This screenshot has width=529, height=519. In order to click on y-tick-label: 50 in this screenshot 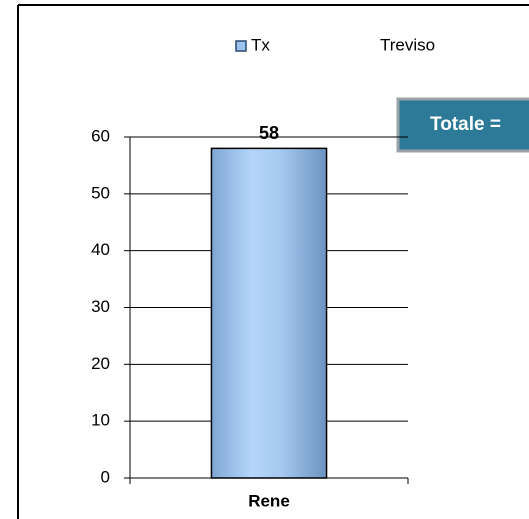, I will do `click(100, 192)`.